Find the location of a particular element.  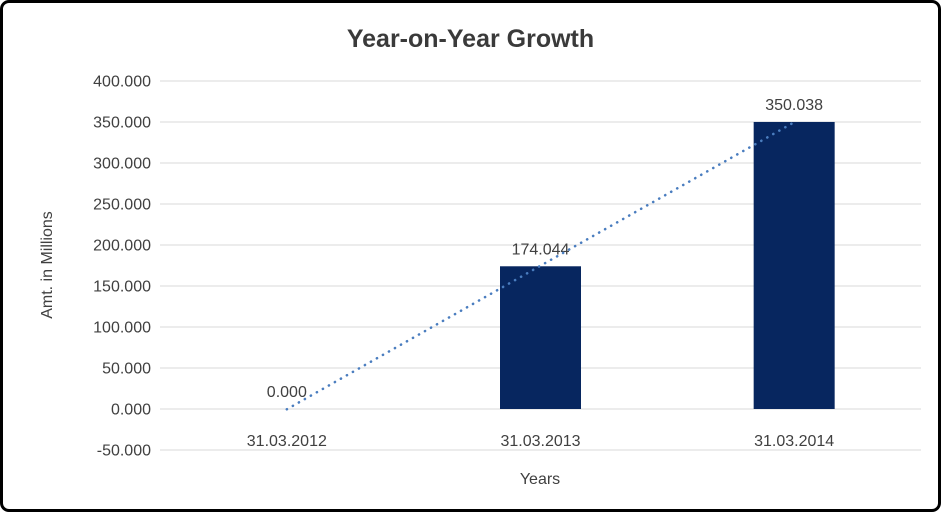

y-tick-label: 350.000 is located at coordinates (122, 123).